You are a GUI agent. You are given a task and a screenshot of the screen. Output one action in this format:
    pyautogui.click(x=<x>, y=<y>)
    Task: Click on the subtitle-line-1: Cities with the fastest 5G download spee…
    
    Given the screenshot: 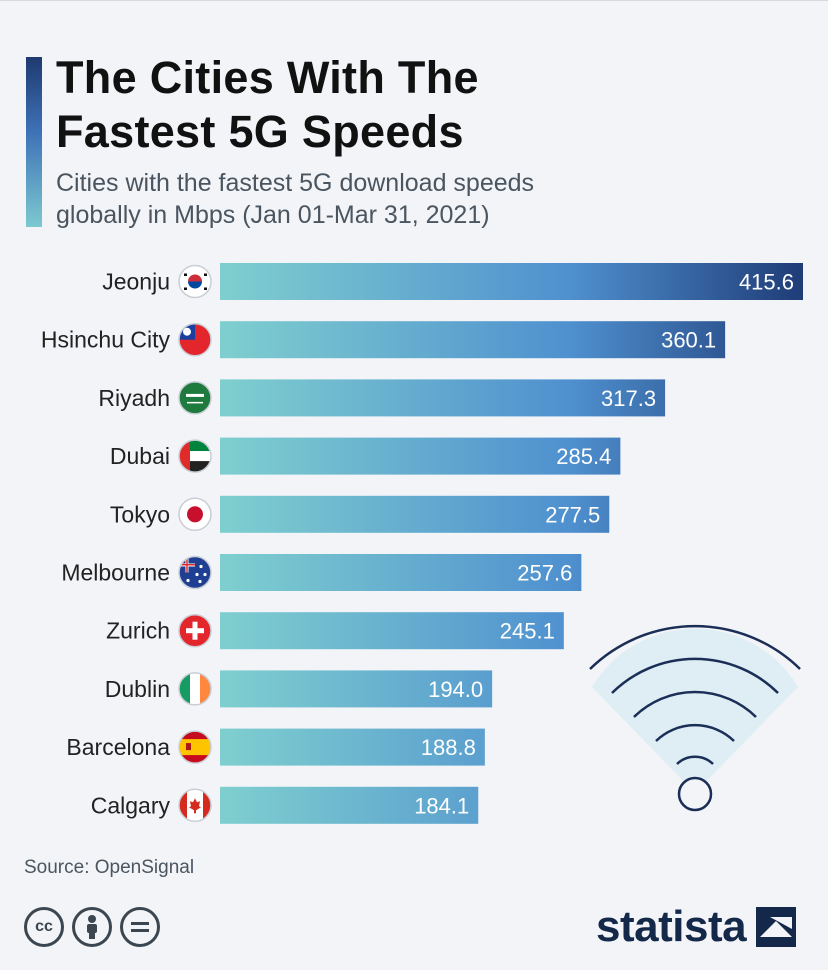 What is the action you would take?
    pyautogui.click(x=295, y=183)
    